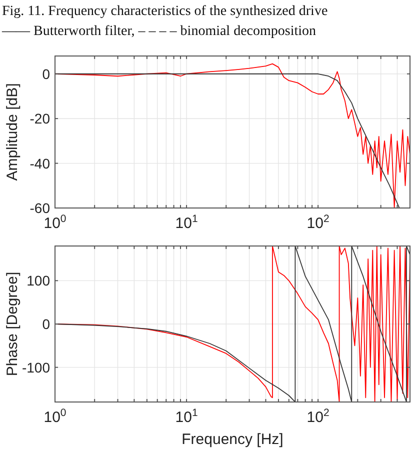  What do you see at coordinates (12, 324) in the screenshot?
I see `y-axis-title: Phase [Degree]` at bounding box center [12, 324].